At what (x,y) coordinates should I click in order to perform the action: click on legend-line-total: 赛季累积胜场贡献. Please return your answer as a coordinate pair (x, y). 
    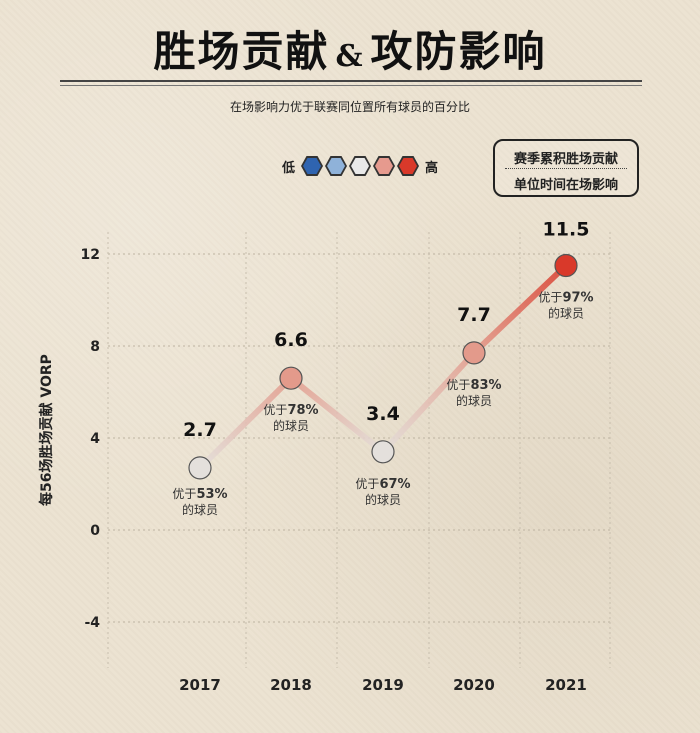
    Looking at the image, I should click on (565, 159).